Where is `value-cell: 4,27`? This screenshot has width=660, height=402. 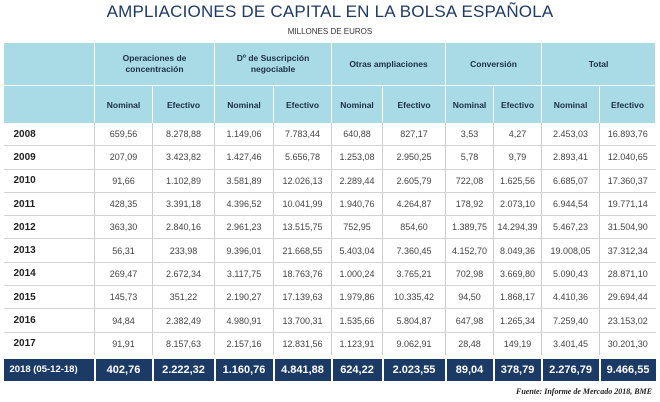 value-cell: 4,27 is located at coordinates (517, 135).